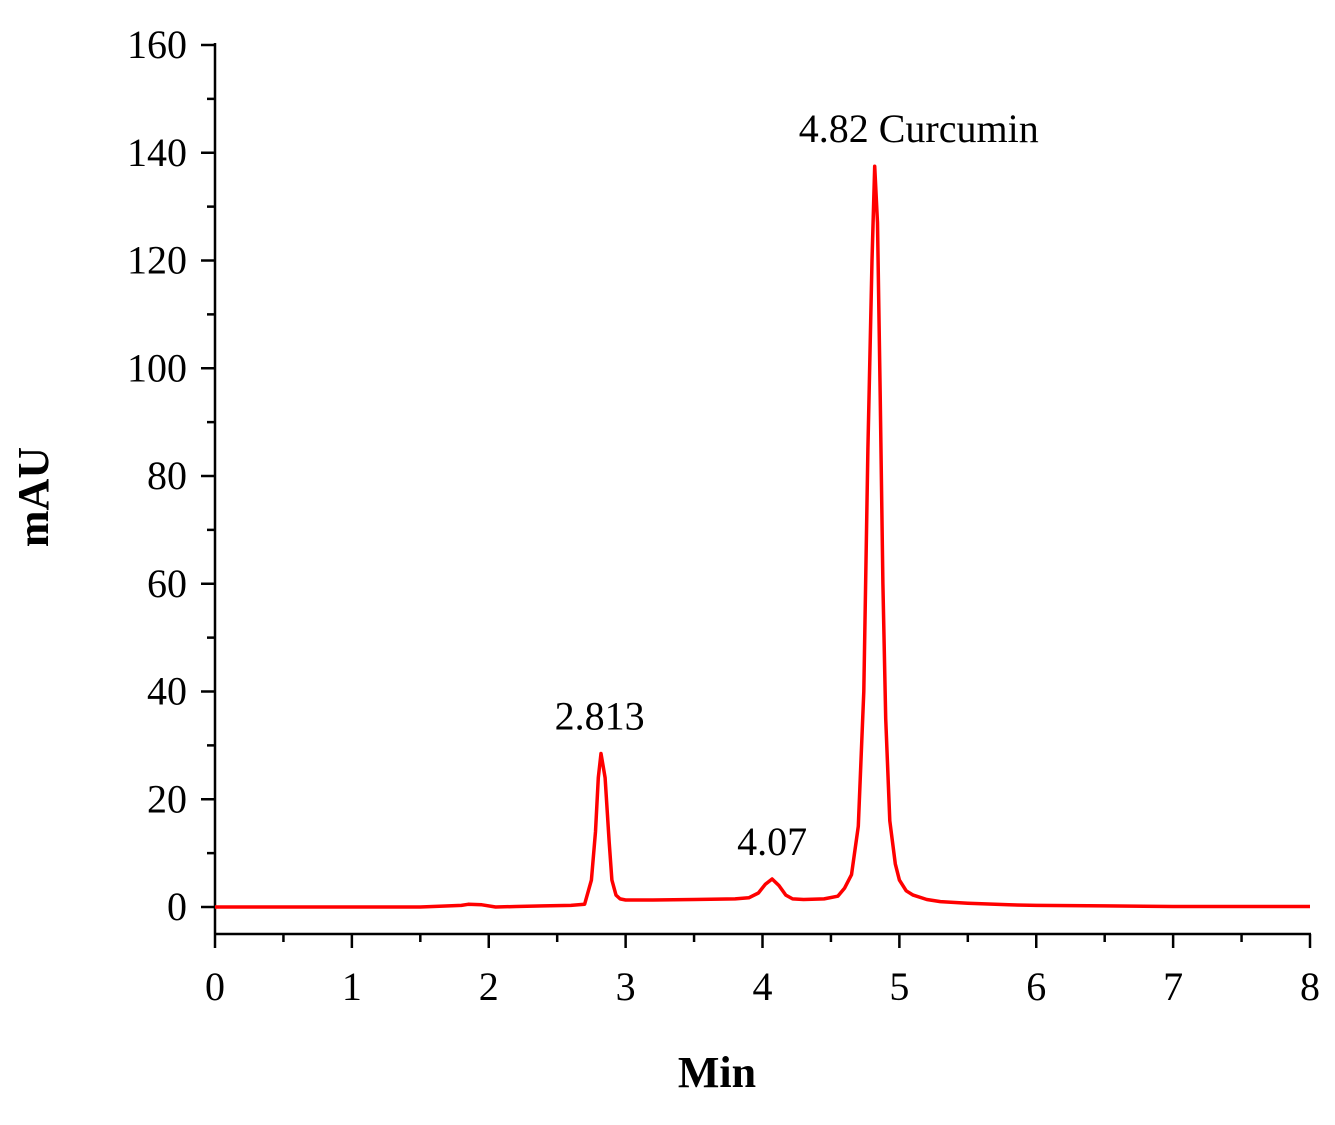 The width and height of the screenshot is (1335, 1125). What do you see at coordinates (167, 475) in the screenshot?
I see `y-tick-label: 80` at bounding box center [167, 475].